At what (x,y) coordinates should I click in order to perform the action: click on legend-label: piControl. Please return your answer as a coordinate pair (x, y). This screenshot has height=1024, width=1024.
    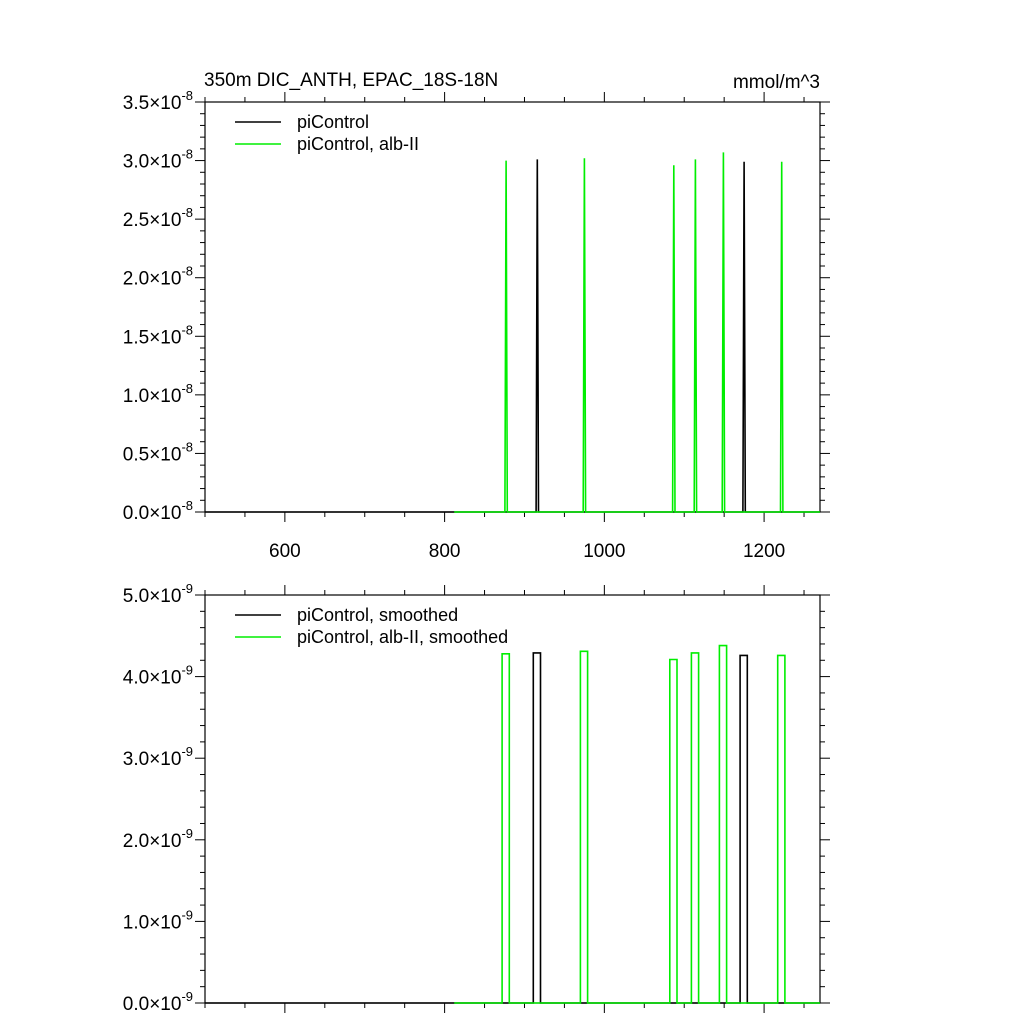
    Looking at the image, I should click on (333, 122).